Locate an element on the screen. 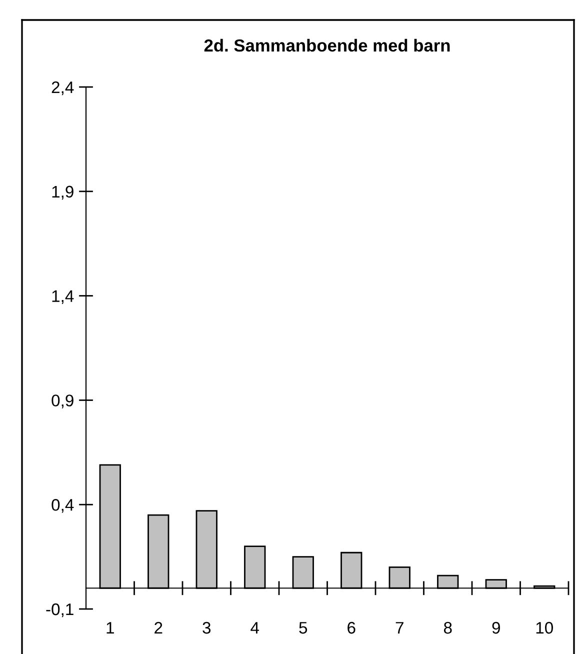 Image resolution: width=580 pixels, height=654 pixels. x-tick-label: 1 is located at coordinates (110, 628).